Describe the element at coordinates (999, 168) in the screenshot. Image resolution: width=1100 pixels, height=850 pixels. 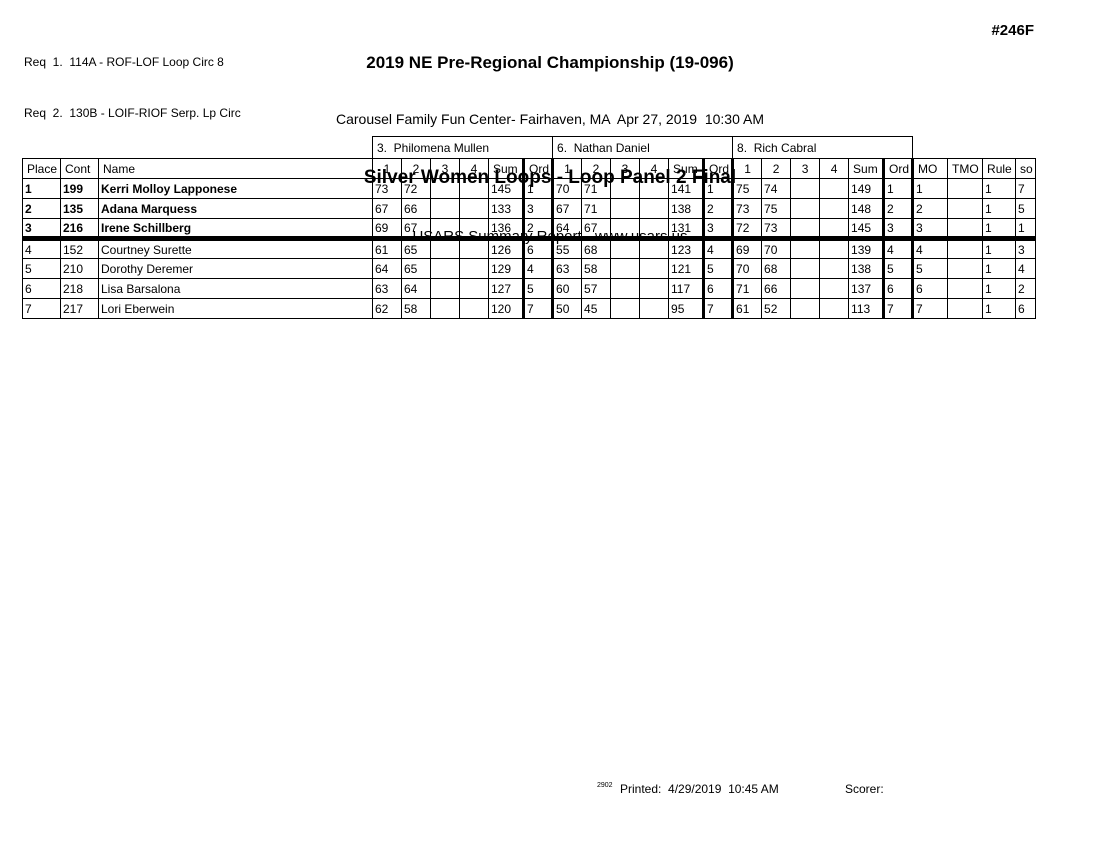
I see `col-header-rule: Rule` at that location.